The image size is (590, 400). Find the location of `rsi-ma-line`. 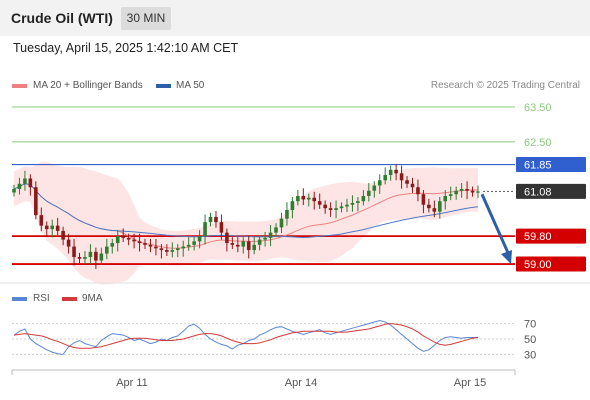

rsi-ma-line is located at coordinates (246, 336).